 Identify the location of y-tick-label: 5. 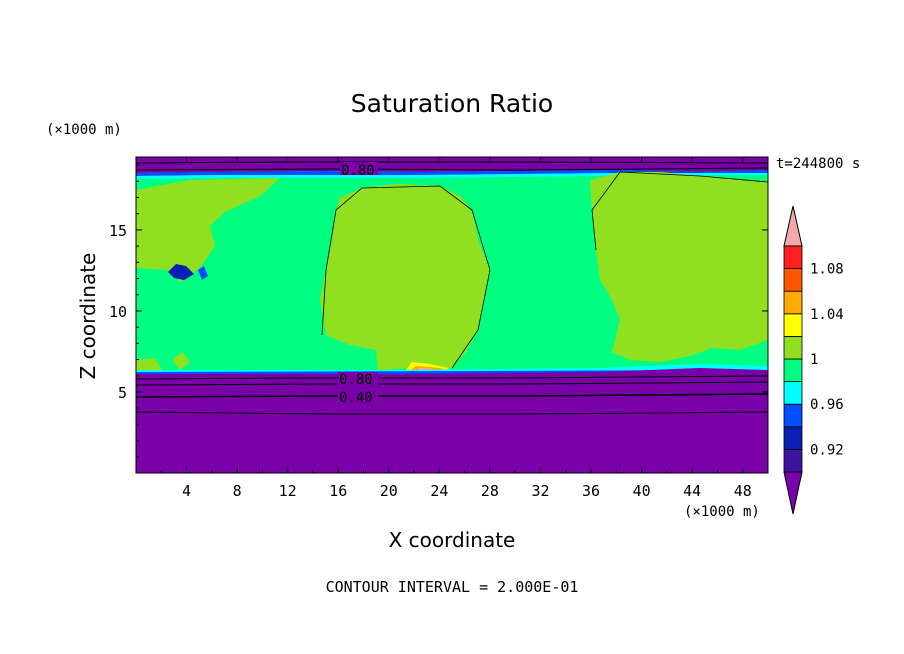
(122, 393).